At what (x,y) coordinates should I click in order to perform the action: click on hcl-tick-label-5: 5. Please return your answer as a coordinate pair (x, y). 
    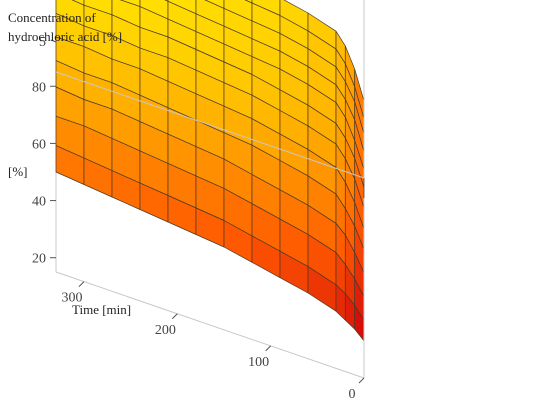
    Looking at the image, I should click on (42, 42).